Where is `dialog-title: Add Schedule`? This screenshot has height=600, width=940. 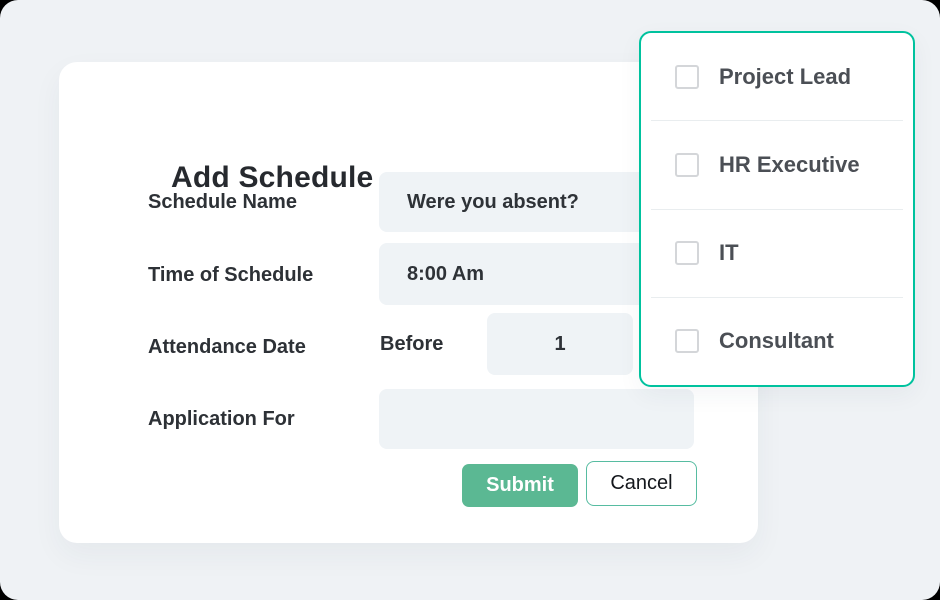
dialog-title: Add Schedule is located at coordinates (272, 177).